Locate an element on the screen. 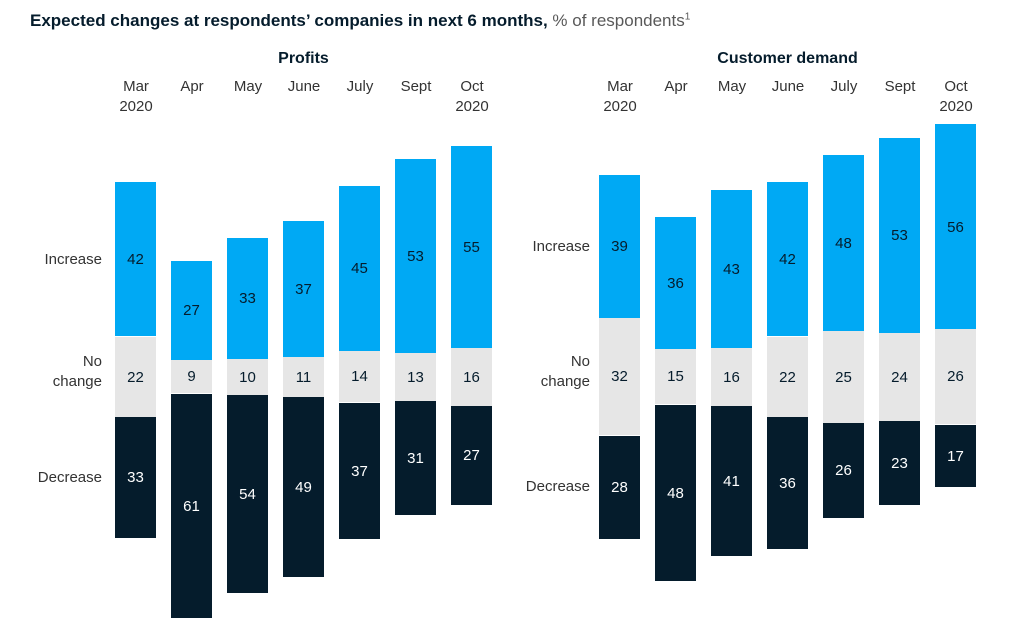 This screenshot has width=1023, height=631. bar-value-label: 61 is located at coordinates (191, 506).